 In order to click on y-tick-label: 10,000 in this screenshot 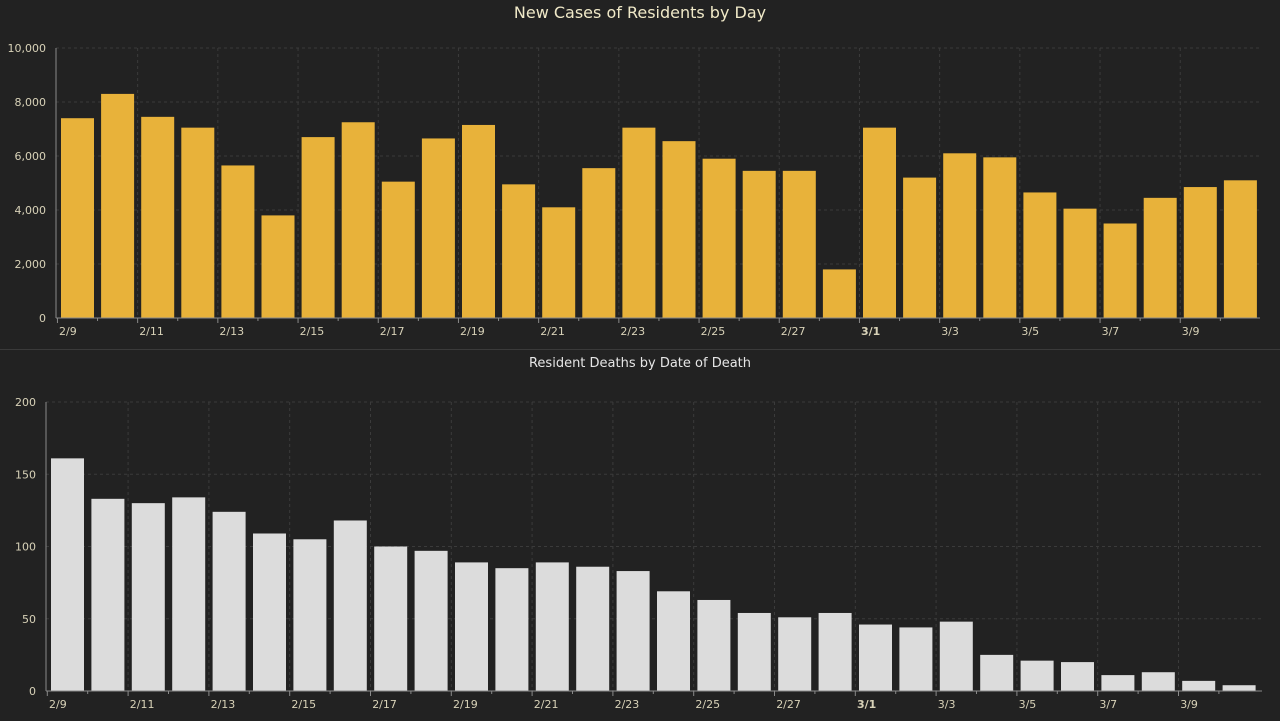, I will do `click(27, 48)`.